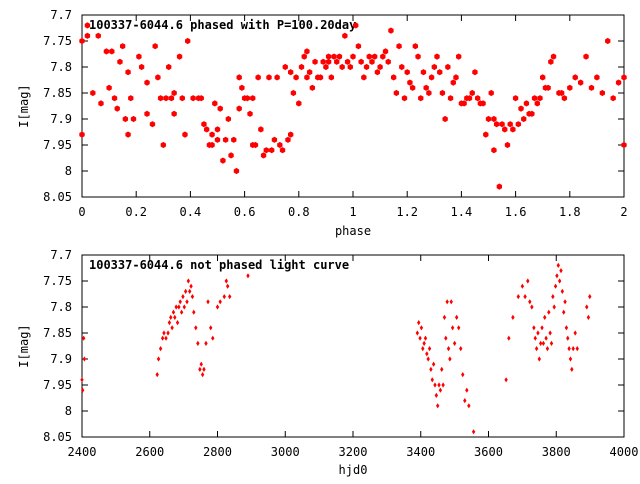  What do you see at coordinates (61, 67) in the screenshot?
I see `y-tick-label: 7.8` at bounding box center [61, 67].